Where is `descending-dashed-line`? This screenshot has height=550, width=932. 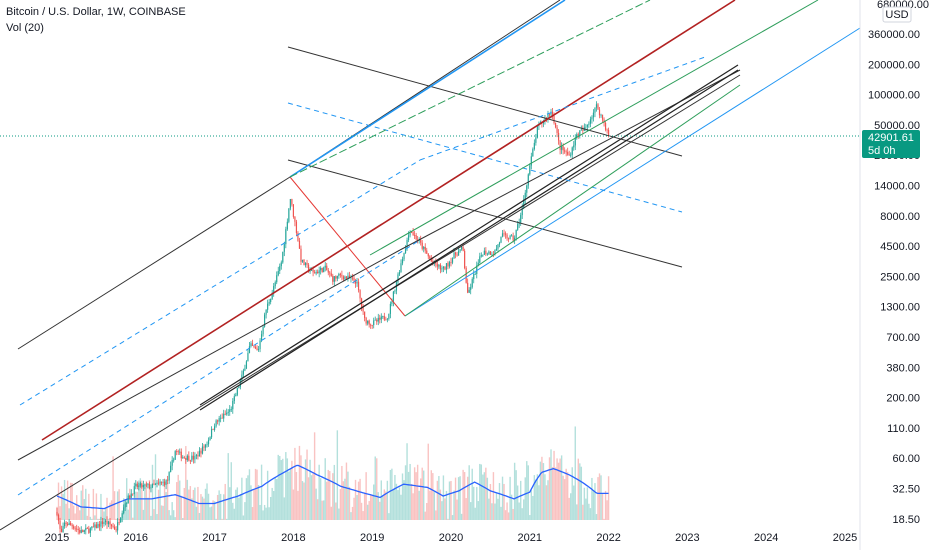 descending-dashed-line is located at coordinates (485, 157).